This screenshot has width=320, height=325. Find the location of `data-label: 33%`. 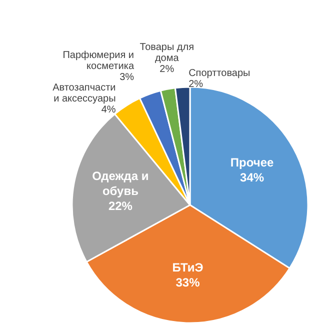

data-label: 33% is located at coordinates (188, 282).